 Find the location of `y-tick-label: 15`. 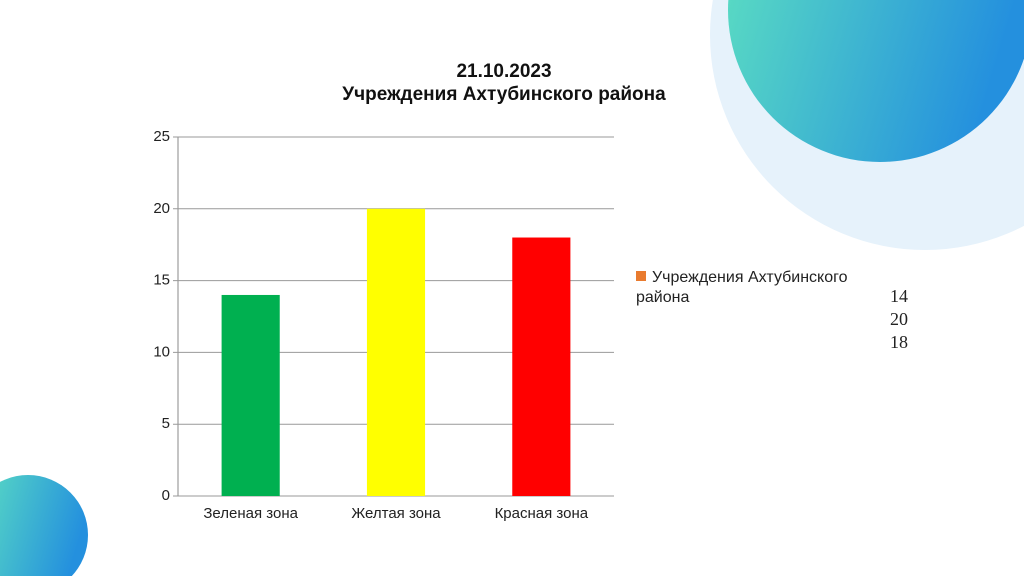

y-tick-label: 15 is located at coordinates (161, 280).